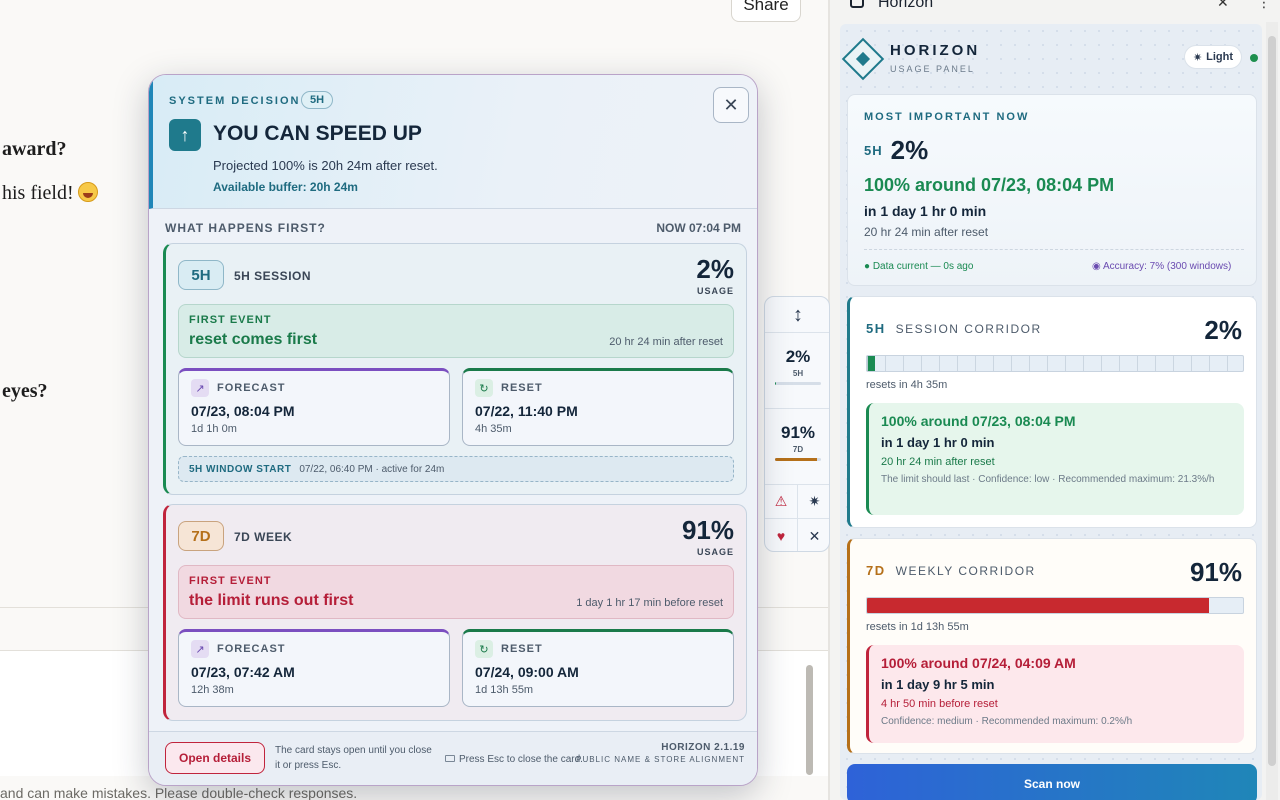 The image size is (1280, 800). Describe the element at coordinates (797, 315) in the screenshot. I see `resize-handle-icon: ↕` at that location.